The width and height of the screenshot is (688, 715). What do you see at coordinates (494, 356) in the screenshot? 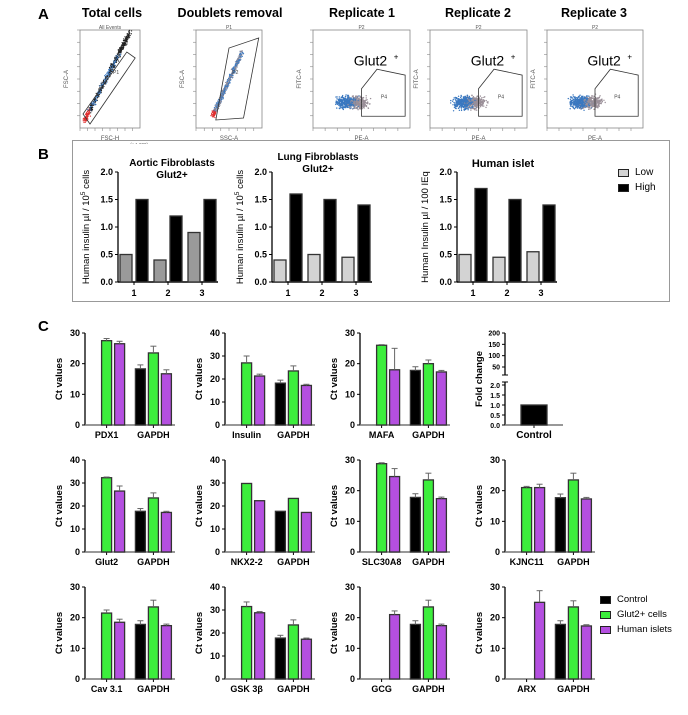
I see `y-tick-label: 100` at bounding box center [494, 356].